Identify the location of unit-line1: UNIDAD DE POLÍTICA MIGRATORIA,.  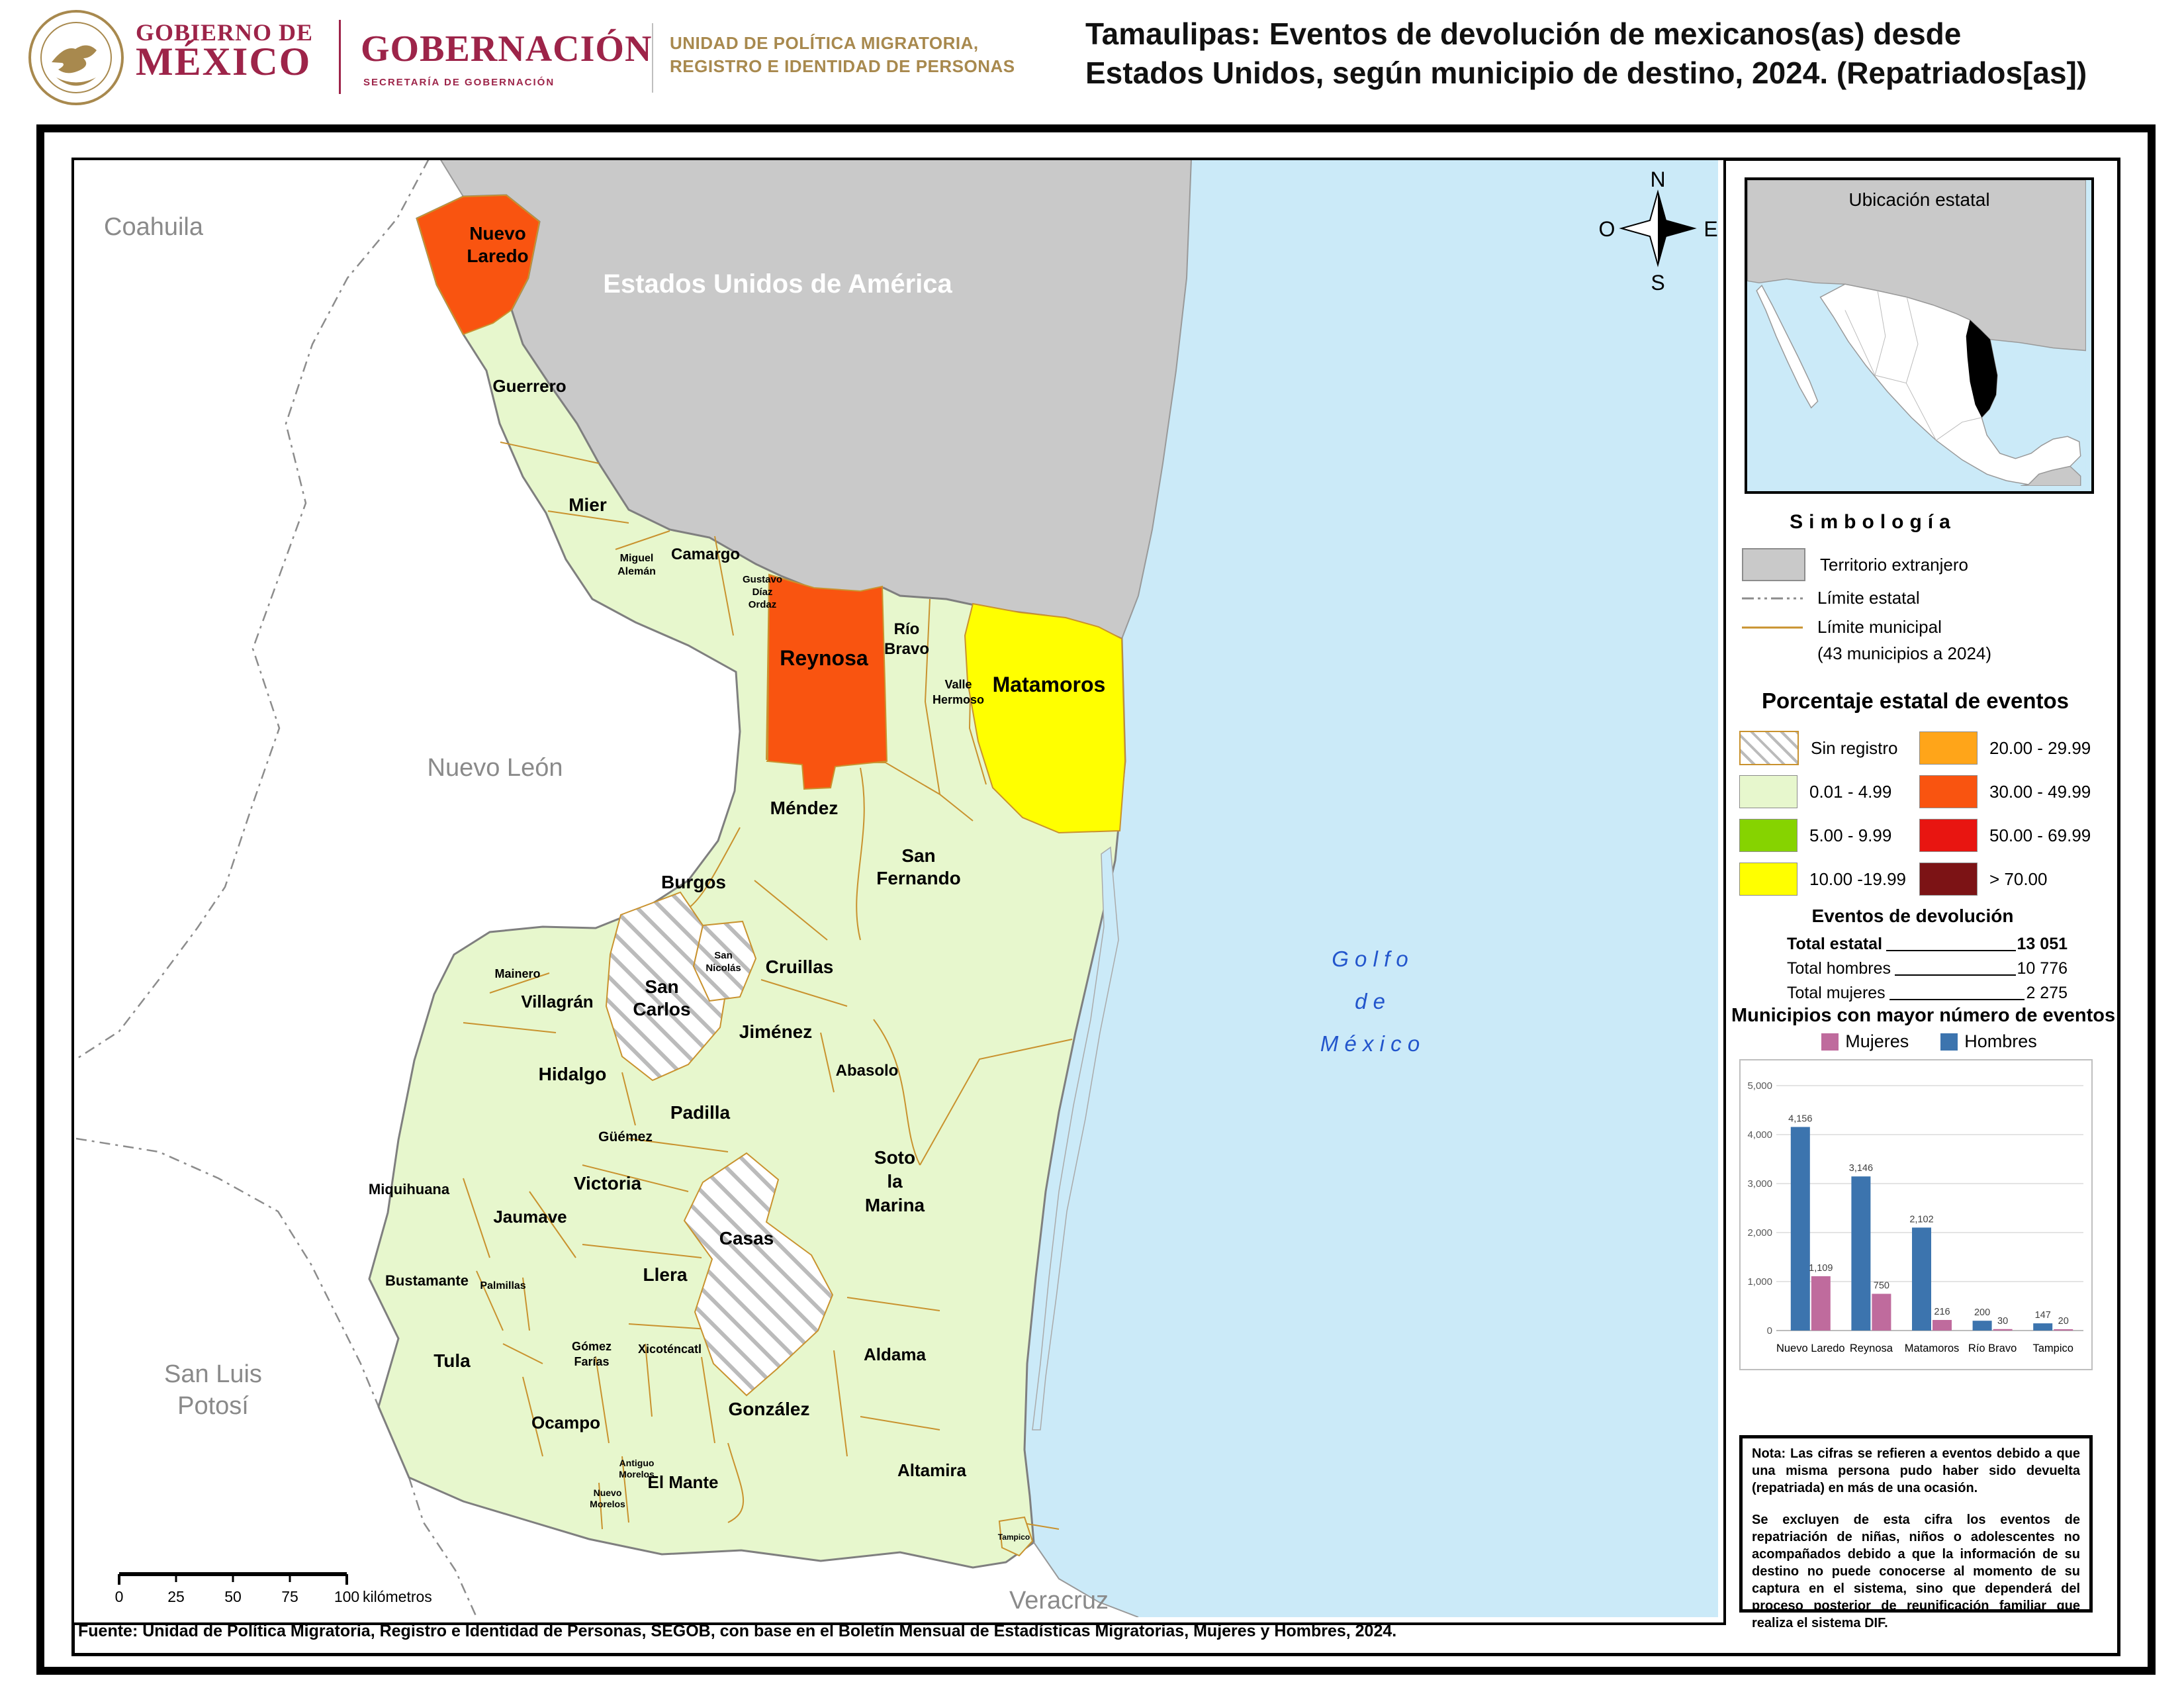
(825, 43).